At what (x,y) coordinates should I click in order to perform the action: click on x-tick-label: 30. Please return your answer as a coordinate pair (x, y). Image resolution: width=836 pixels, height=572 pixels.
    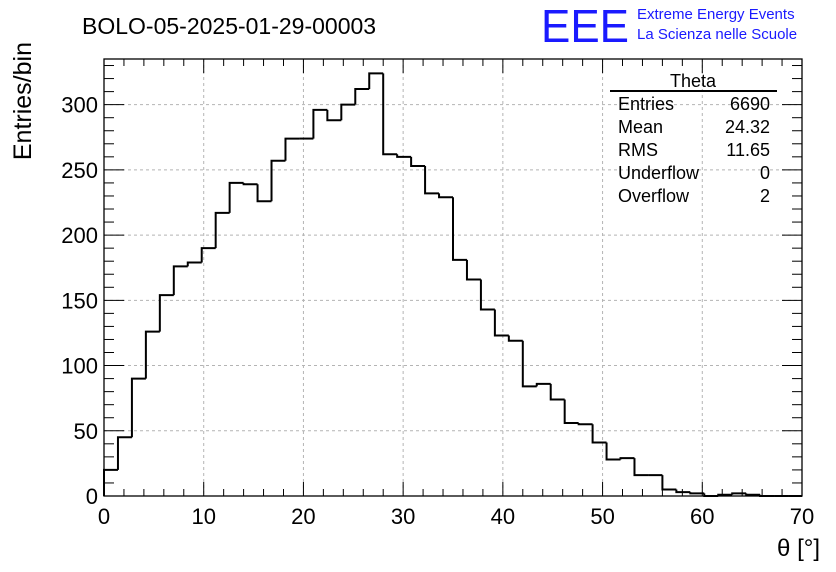
    Looking at the image, I should click on (403, 516).